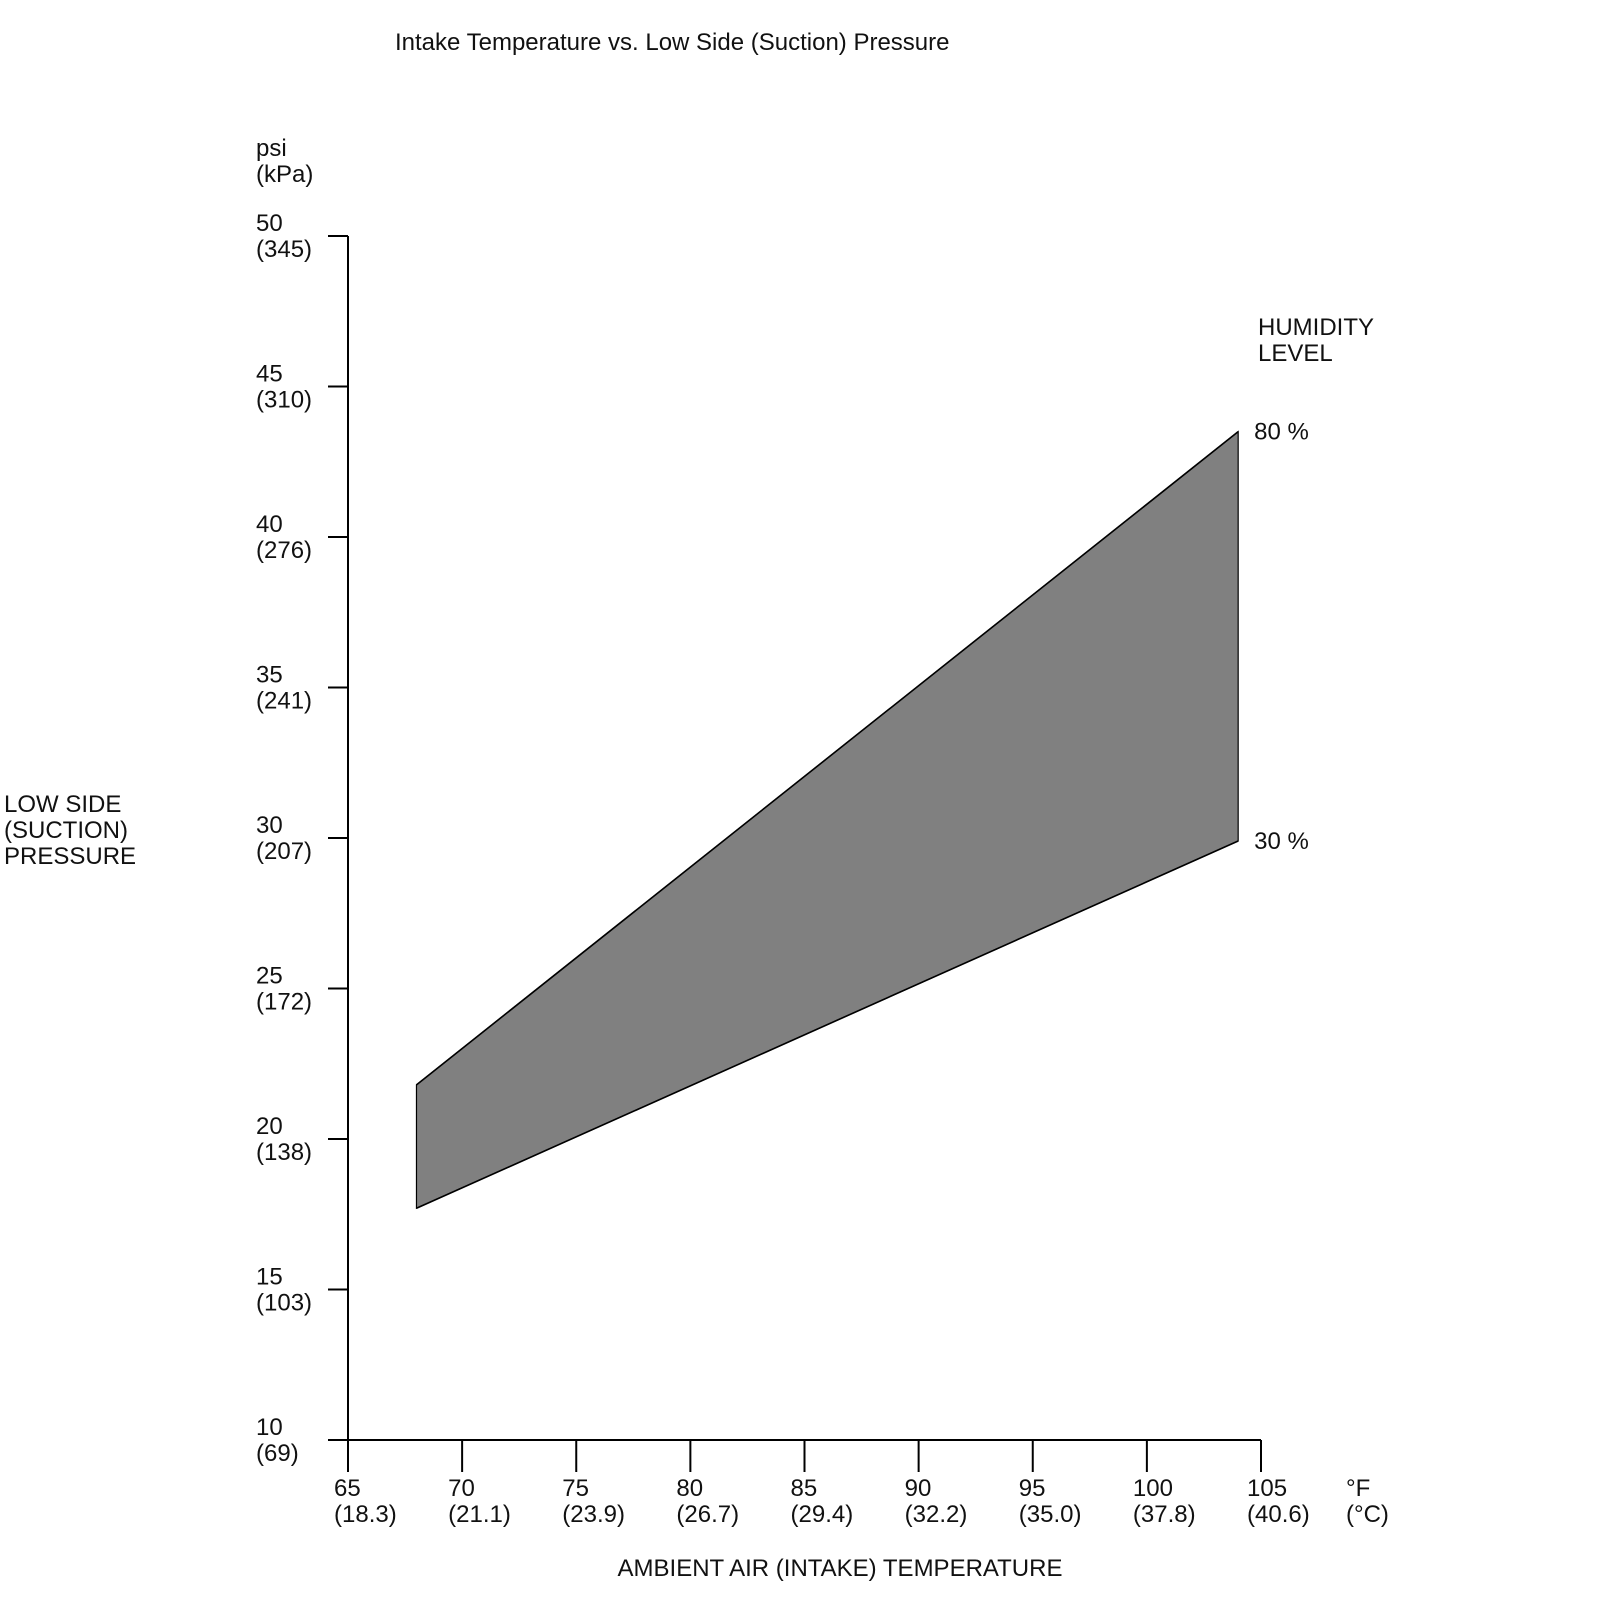 This screenshot has width=1600, height=1615. Describe the element at coordinates (284, 174) in the screenshot. I see `y-unit-secondary: (kPa)` at that location.